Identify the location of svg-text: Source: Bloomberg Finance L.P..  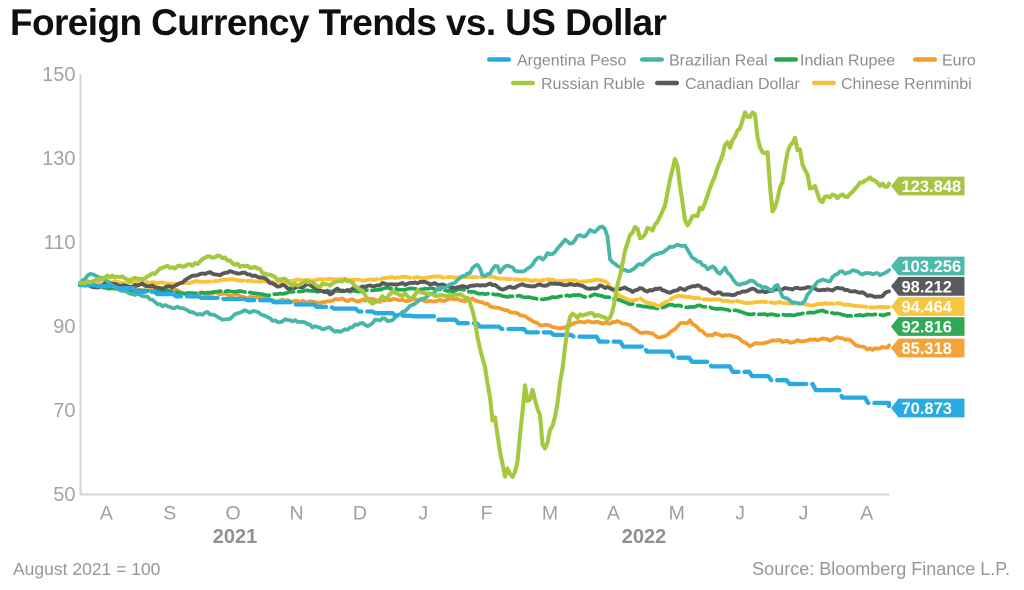
(881, 569).